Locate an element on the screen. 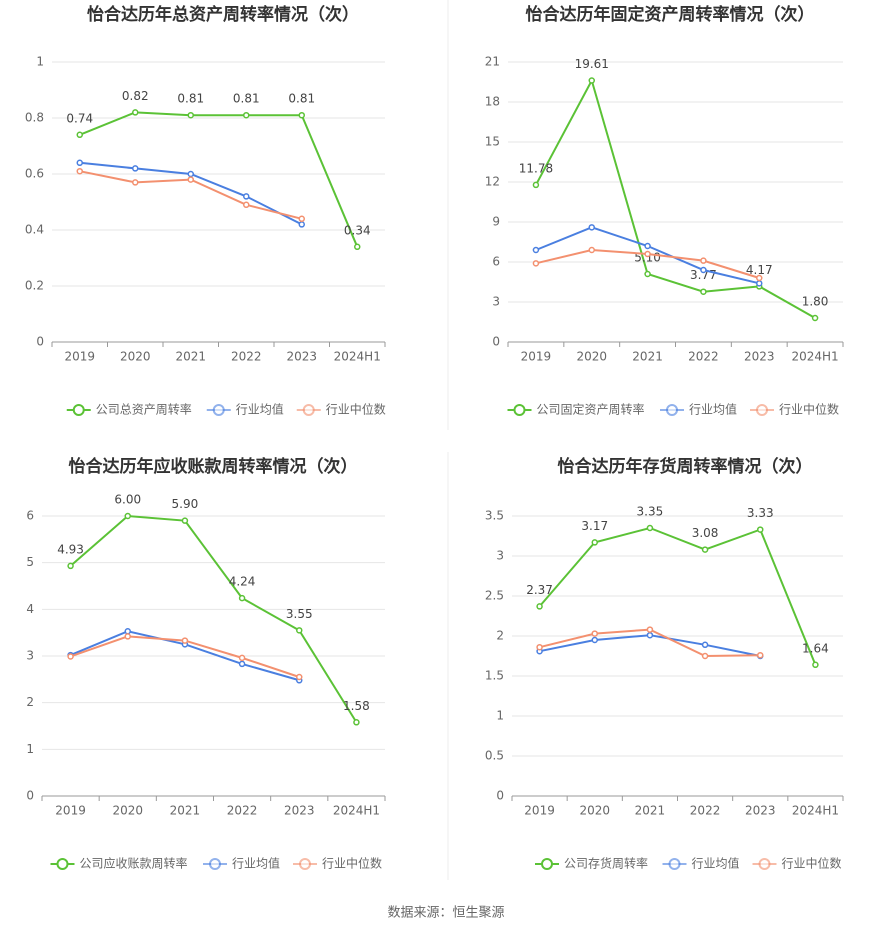 This screenshot has height=935, width=893. chart-title: 怡合达历年固定资产周转率情况（次） is located at coordinates (670, 14).